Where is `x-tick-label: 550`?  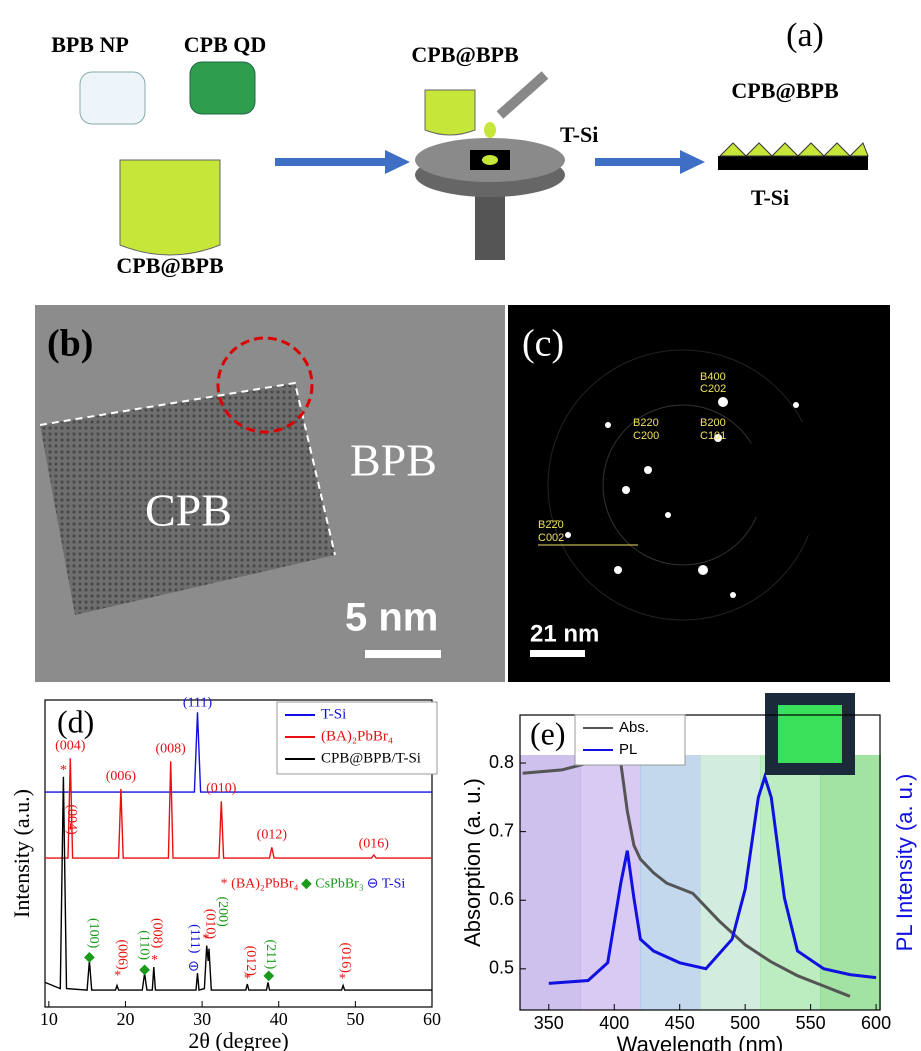
x-tick-label: 550 is located at coordinates (811, 1023).